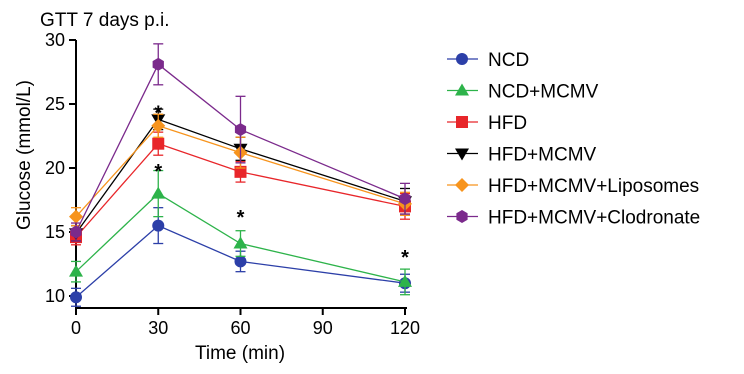 The width and height of the screenshot is (744, 374). I want to click on x-tick-label: 0, so click(76, 328).